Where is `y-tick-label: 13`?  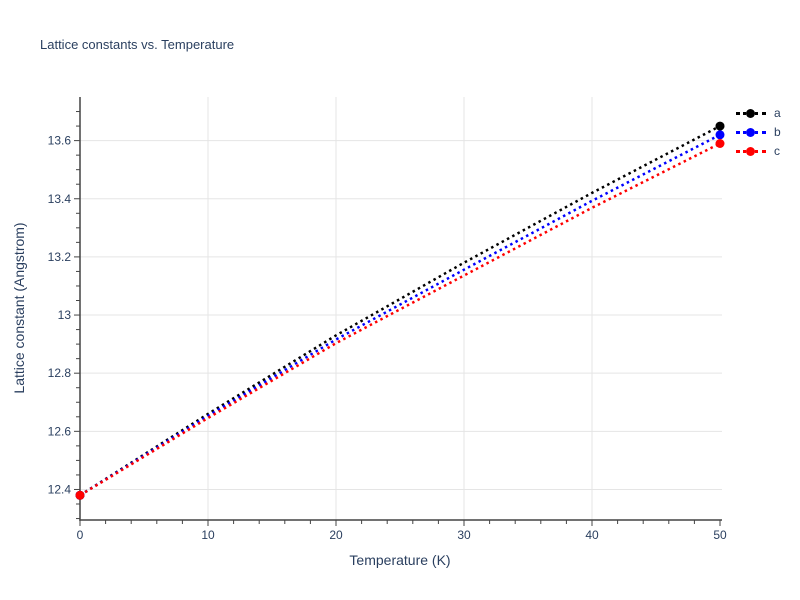 y-tick-label: 13 is located at coordinates (65, 315).